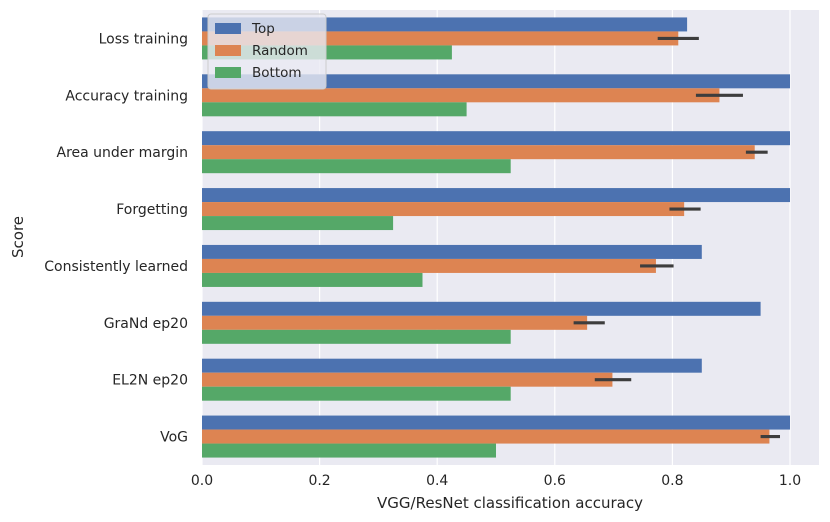 This screenshot has width=830, height=522. Describe the element at coordinates (510, 503) in the screenshot. I see `x-axis-title: VGG/ResNet classification accuracy` at that location.